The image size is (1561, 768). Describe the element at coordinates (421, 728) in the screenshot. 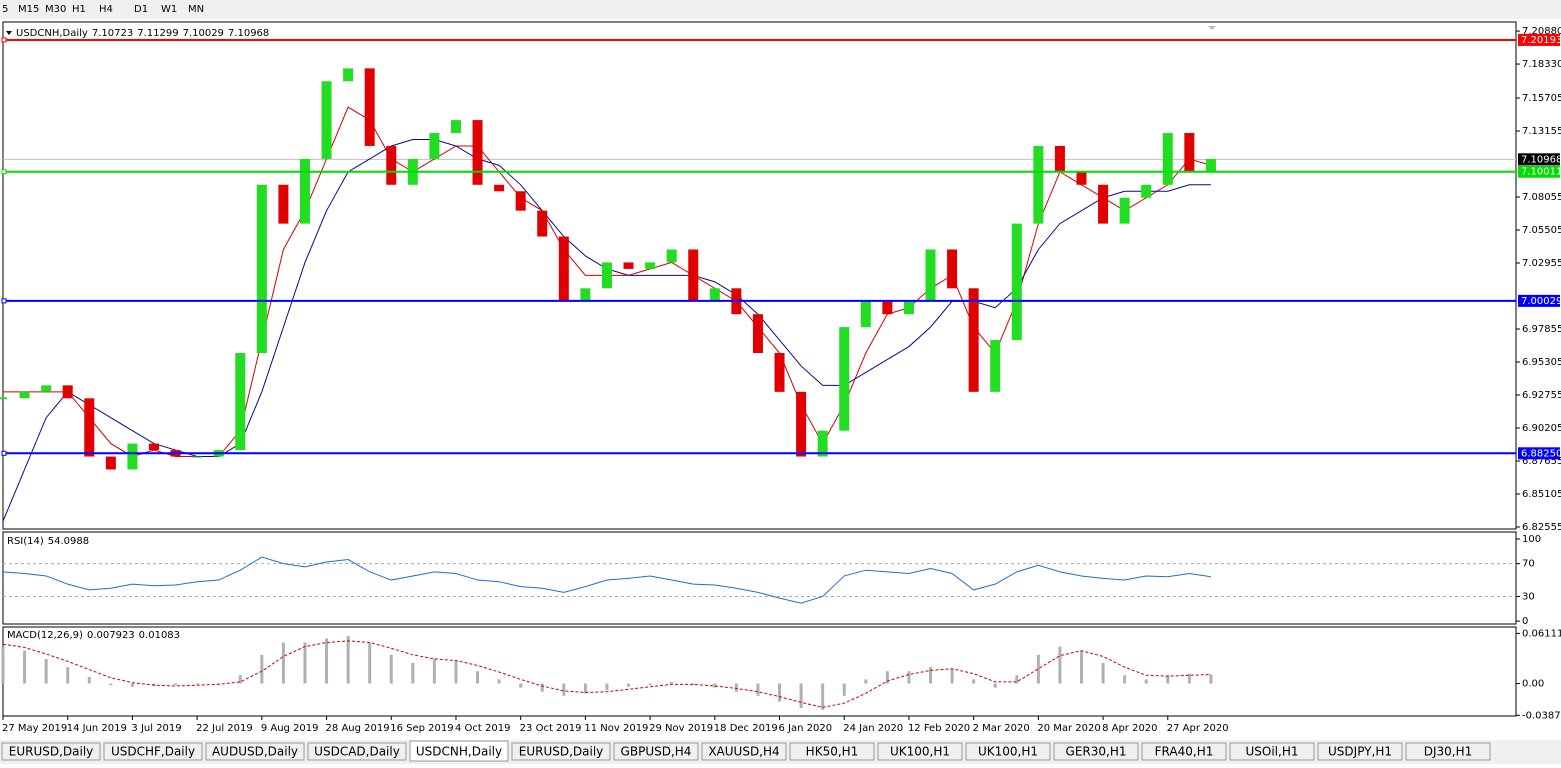

I see `x-tick-label: 16 Sep 2019` at that location.